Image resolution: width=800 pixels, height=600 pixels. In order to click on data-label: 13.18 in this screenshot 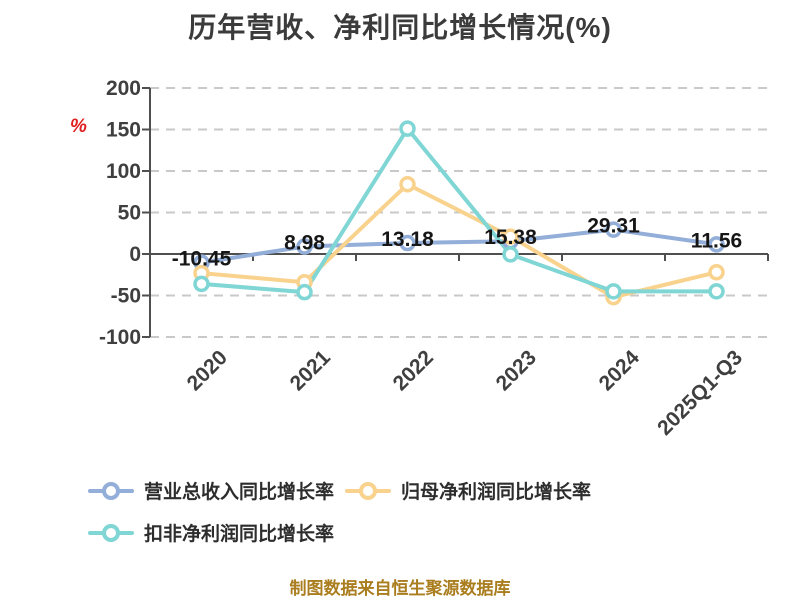, I will do `click(407, 239)`.